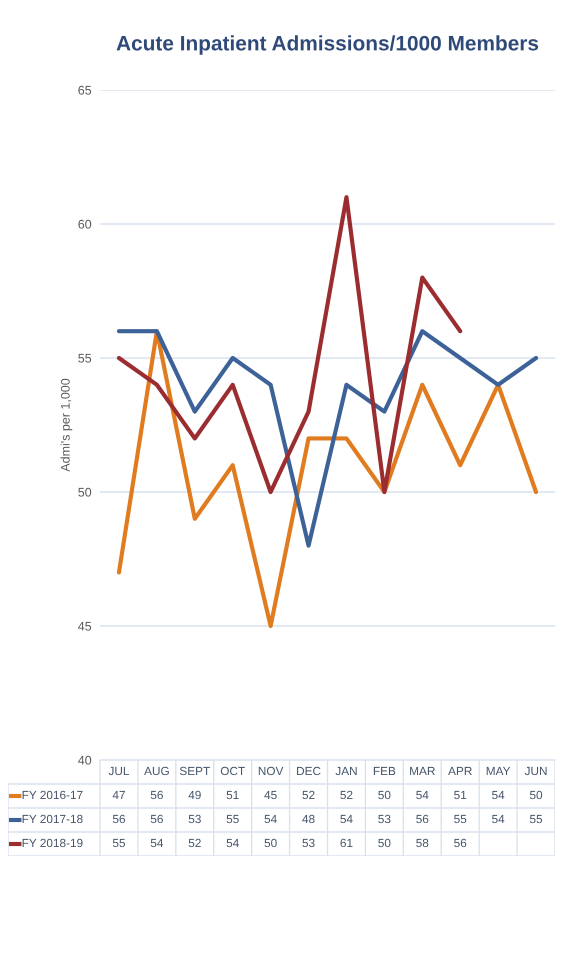 The height and width of the screenshot is (961, 567). I want to click on y-tick-label: 60, so click(85, 224).